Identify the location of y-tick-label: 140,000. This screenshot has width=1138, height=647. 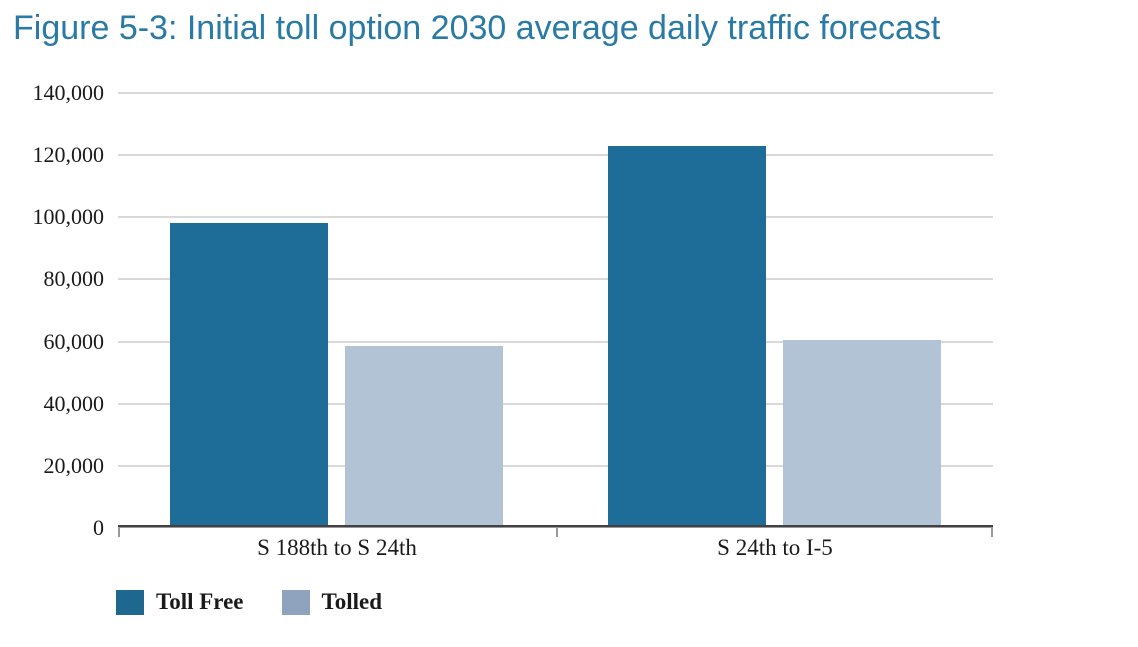
(68, 92).